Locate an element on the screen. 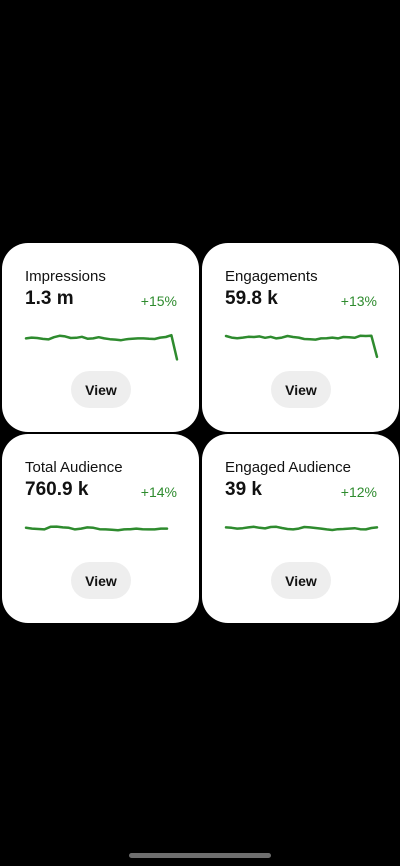  metric-value: 760.9 k is located at coordinates (57, 489).